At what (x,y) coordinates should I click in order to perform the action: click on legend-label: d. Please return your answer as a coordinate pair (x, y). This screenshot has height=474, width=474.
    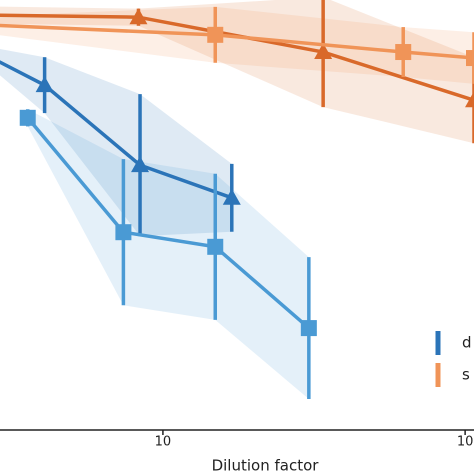
    Looking at the image, I should click on (467, 343).